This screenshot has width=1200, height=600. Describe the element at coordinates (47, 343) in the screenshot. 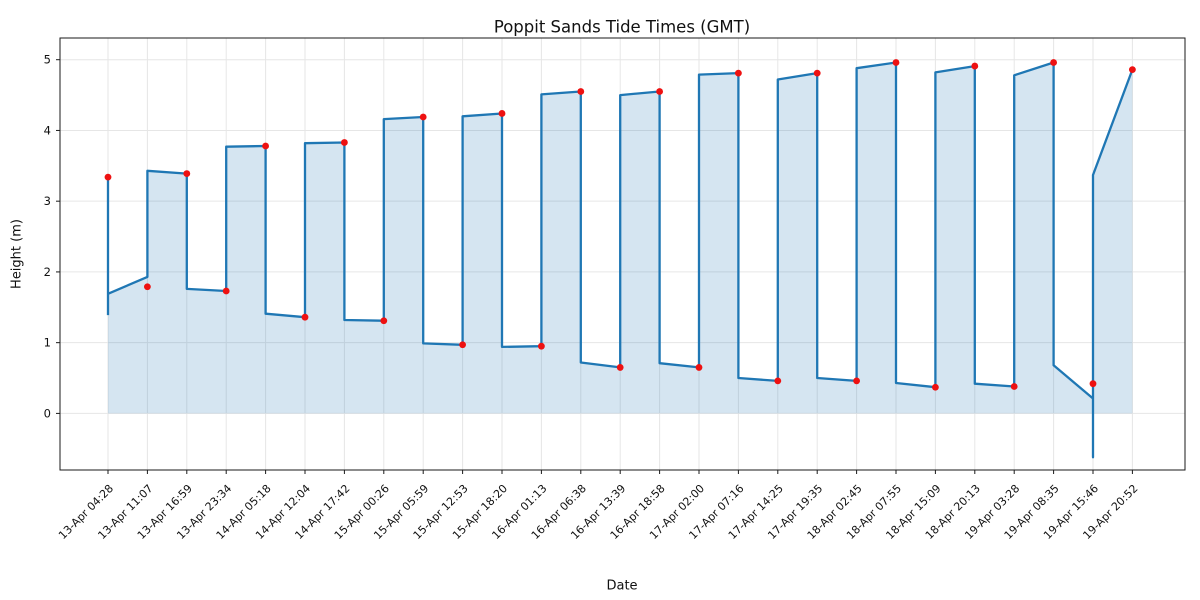

I see `y-tick-label: 1` at that location.